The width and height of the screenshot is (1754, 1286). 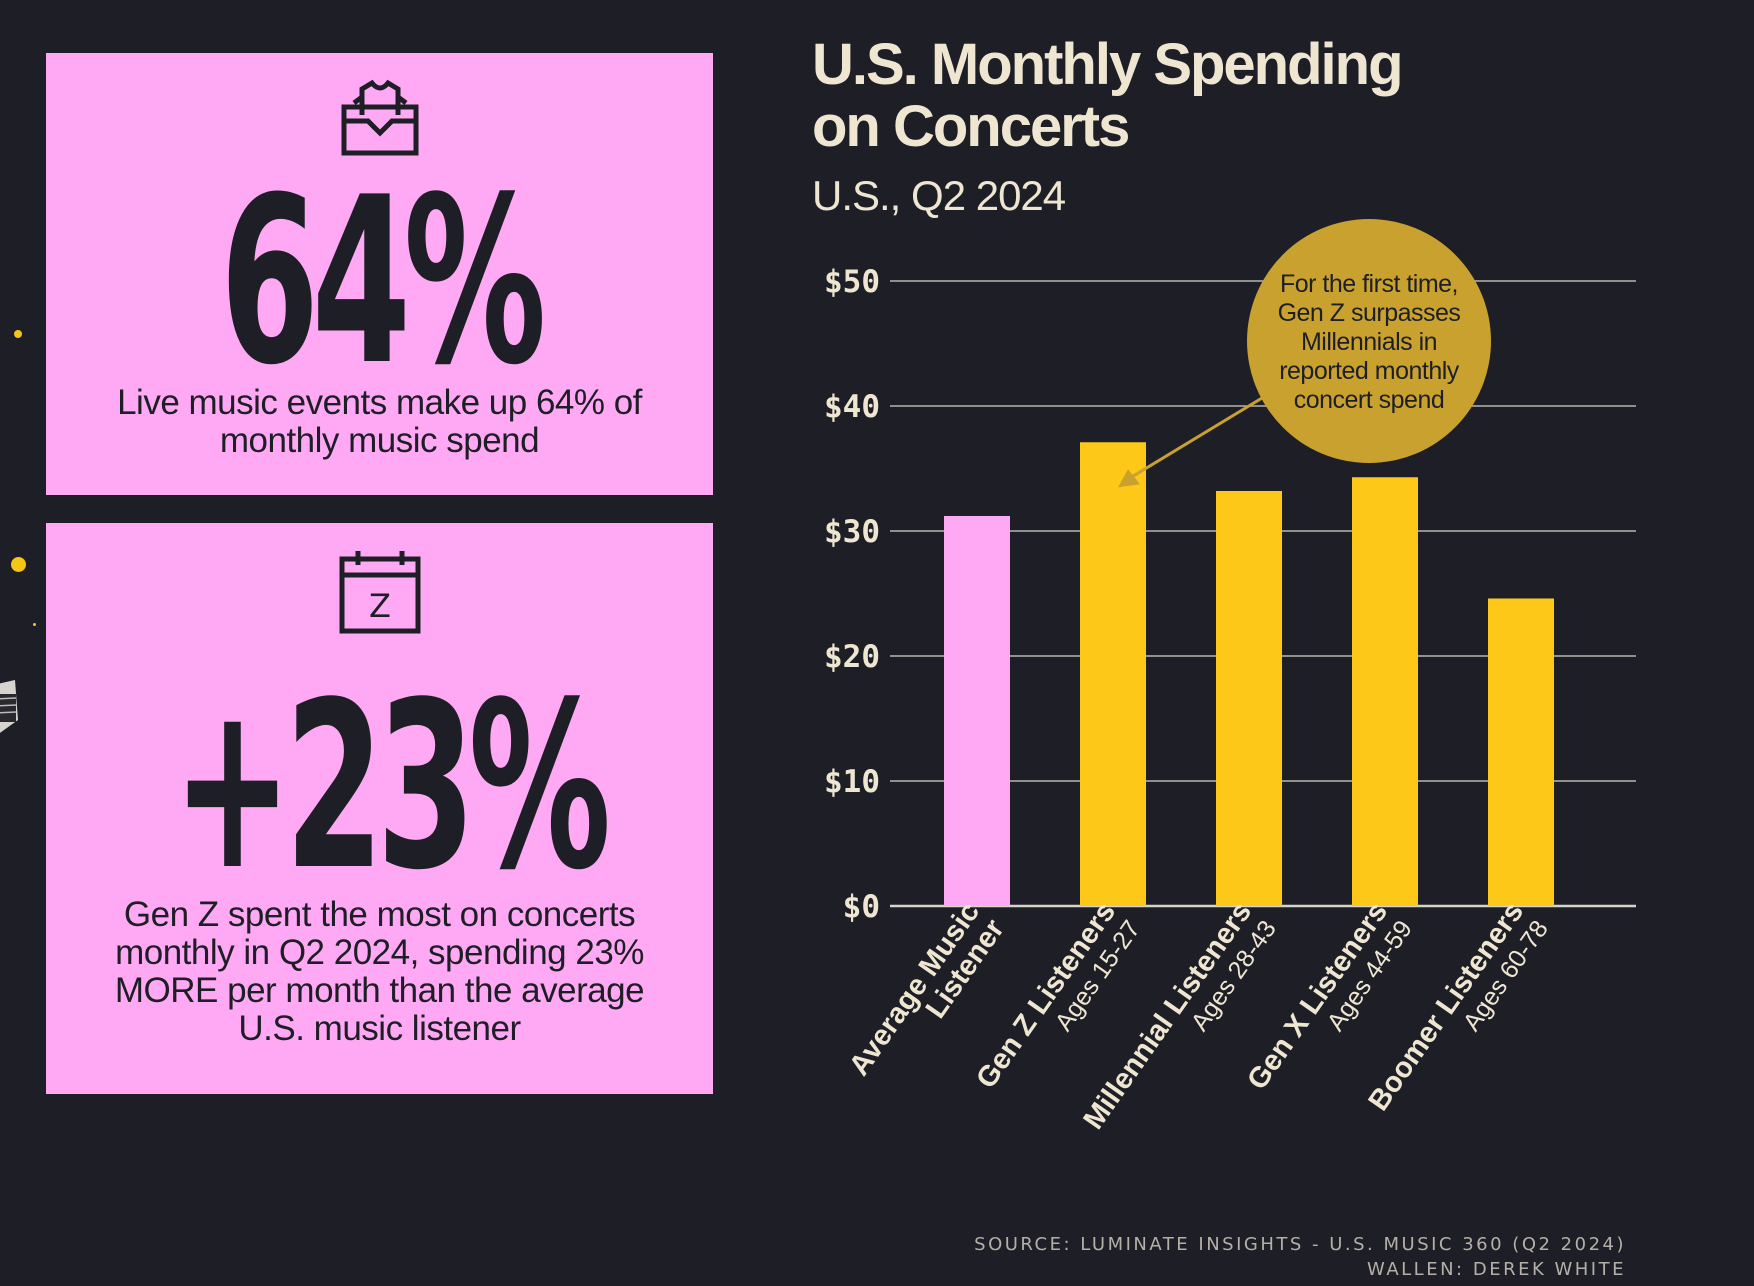 I want to click on annotation-arrow, so click(x=1195, y=438).